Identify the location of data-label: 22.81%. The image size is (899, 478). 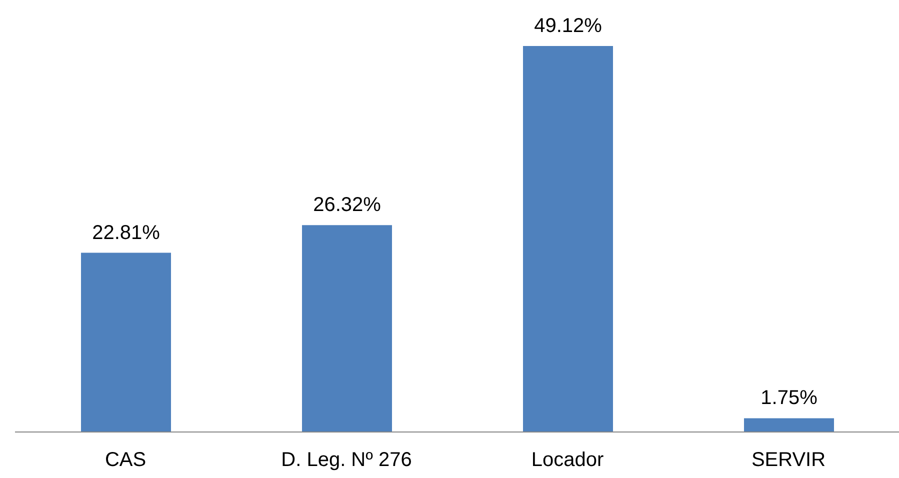
(126, 233).